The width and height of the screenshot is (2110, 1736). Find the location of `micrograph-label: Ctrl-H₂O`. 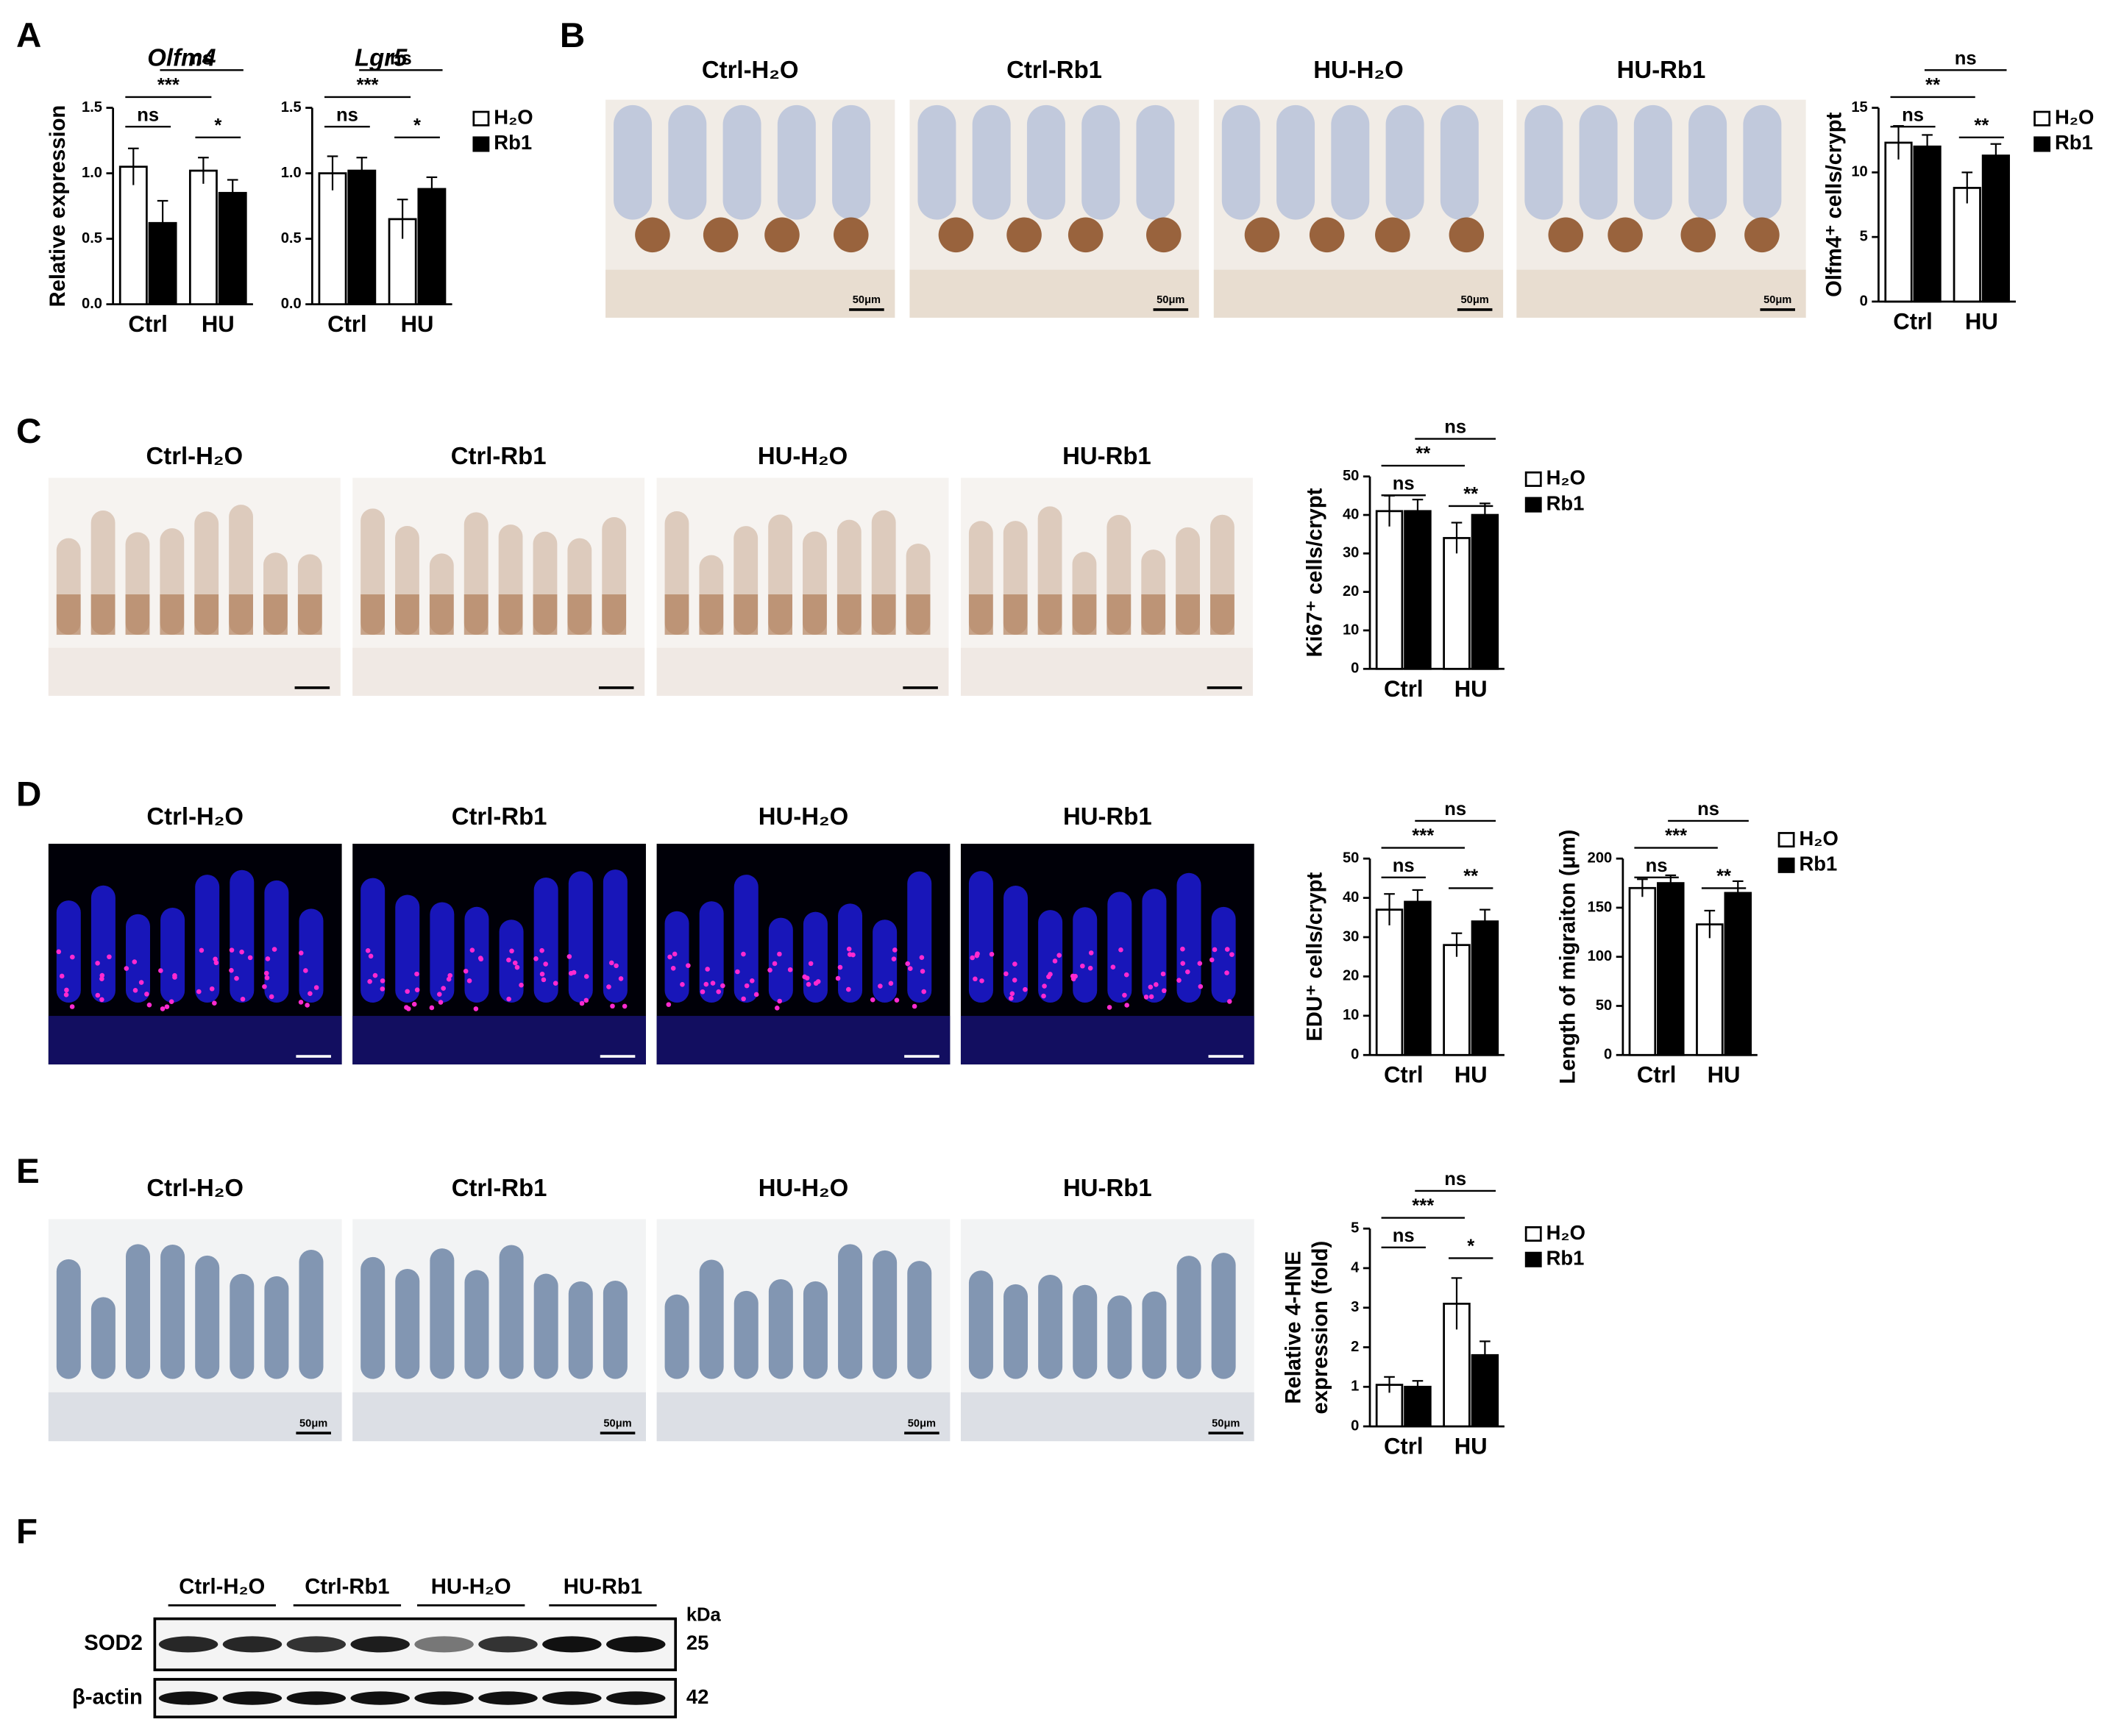

micrograph-label: Ctrl-H₂O is located at coordinates (194, 455).